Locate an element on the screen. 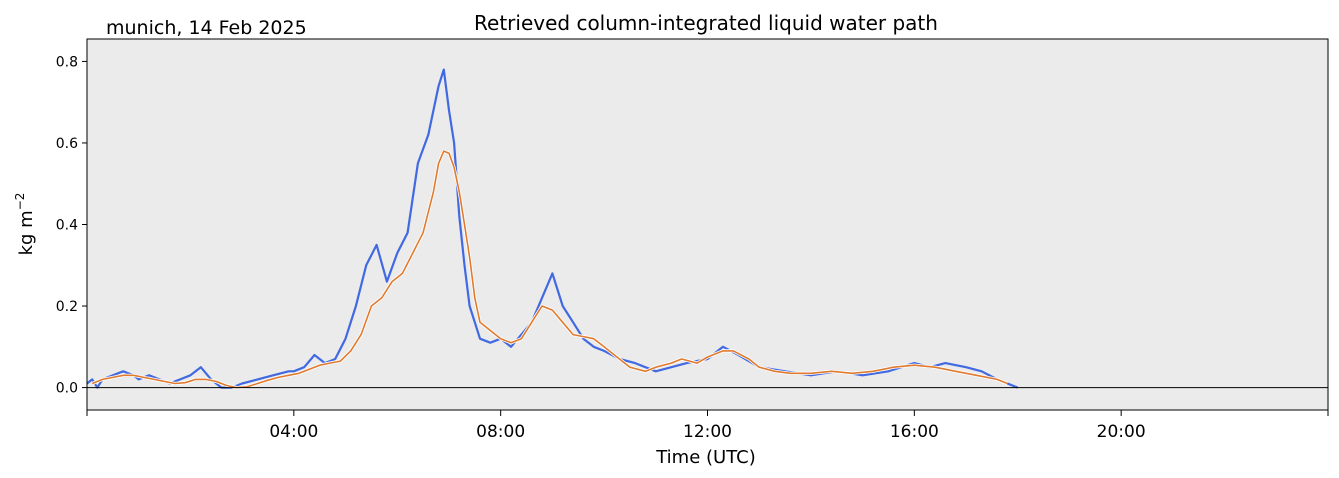 This screenshot has height=478, width=1339. x-axis-label: Time (UTC) is located at coordinates (705, 457).